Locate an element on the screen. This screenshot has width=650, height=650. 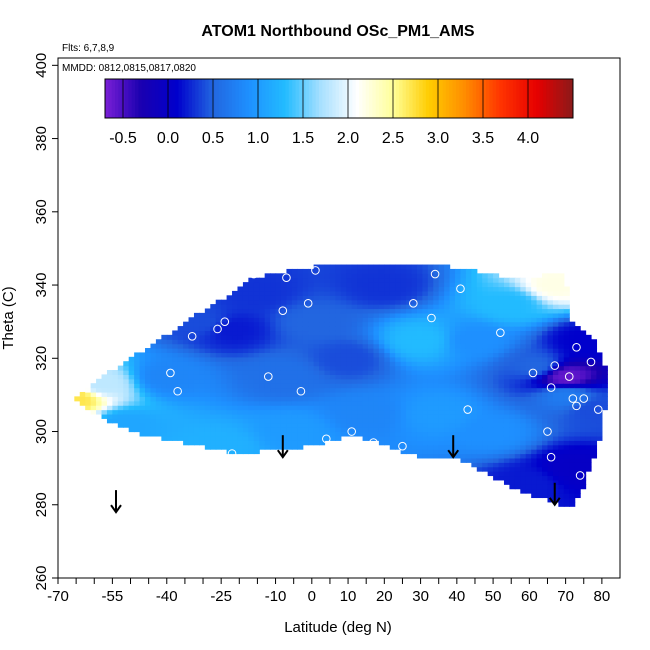
x-axis: -70 -55 -40 -25 -10 0 10 20 30 40 50 60 70 80 is located at coordinates (328, 591).